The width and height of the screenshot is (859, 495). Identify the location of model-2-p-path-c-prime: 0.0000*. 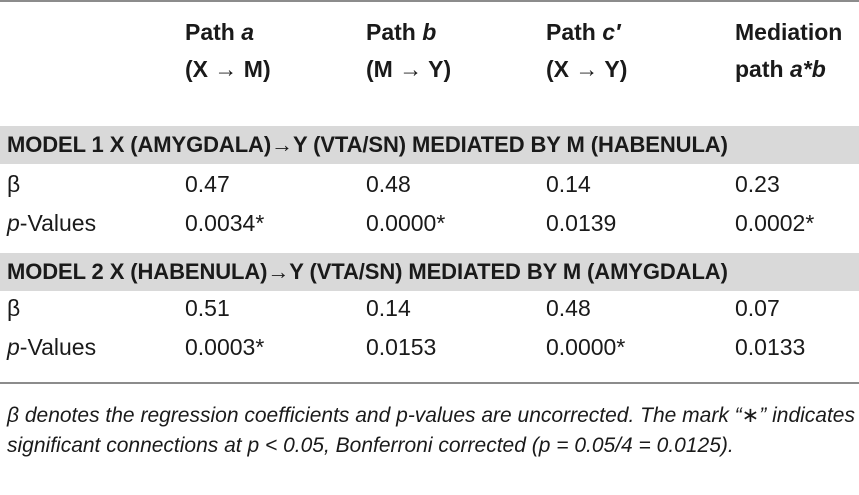
(586, 347).